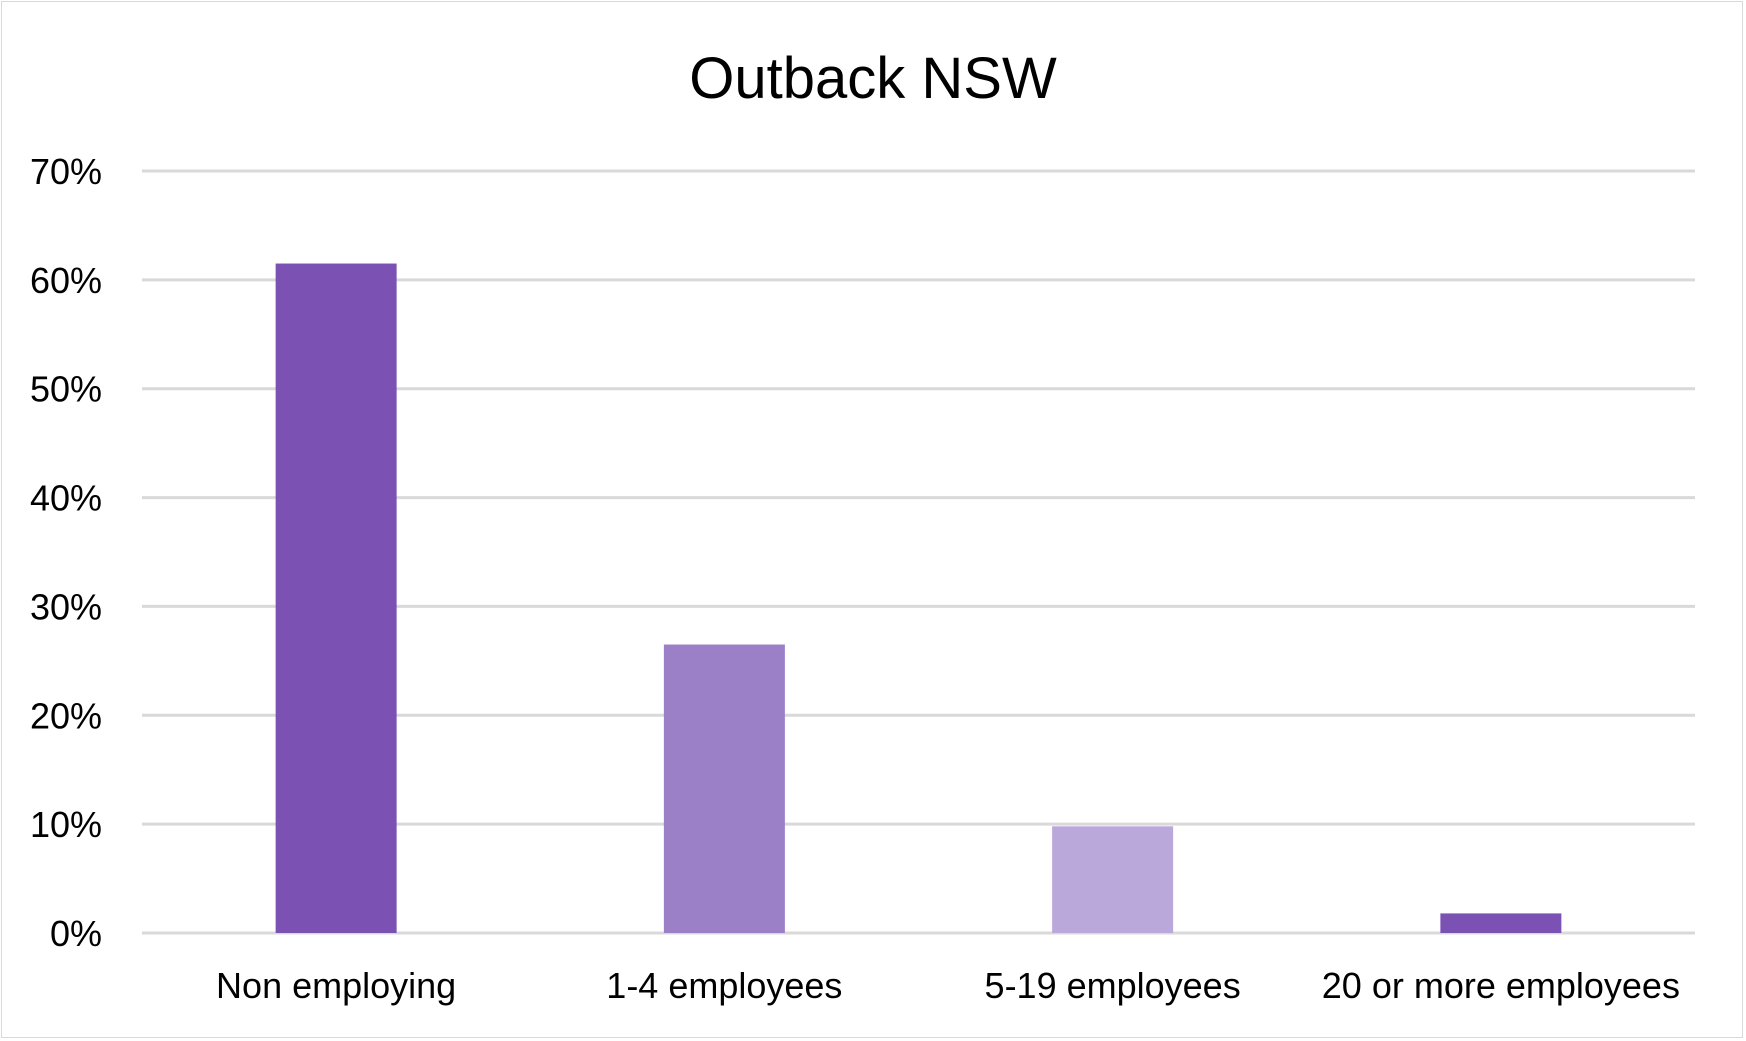  I want to click on y-tick-label: 10%, so click(66, 824).